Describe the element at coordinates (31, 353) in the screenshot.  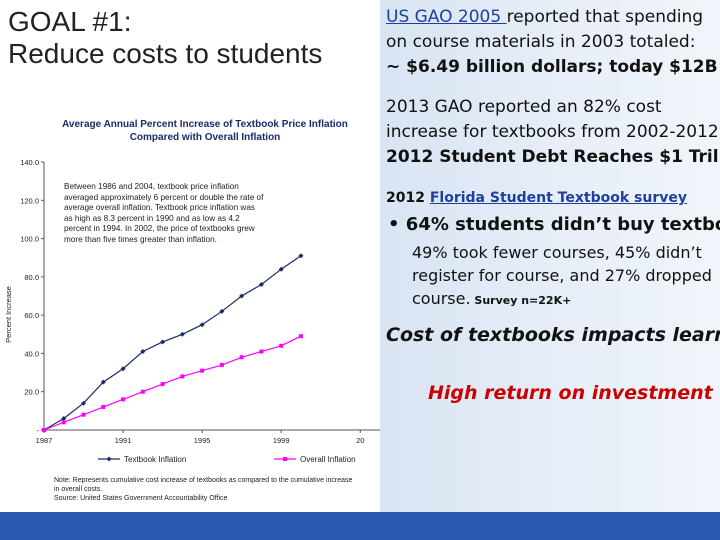
I see `y-tick-label: 40.0` at that location.